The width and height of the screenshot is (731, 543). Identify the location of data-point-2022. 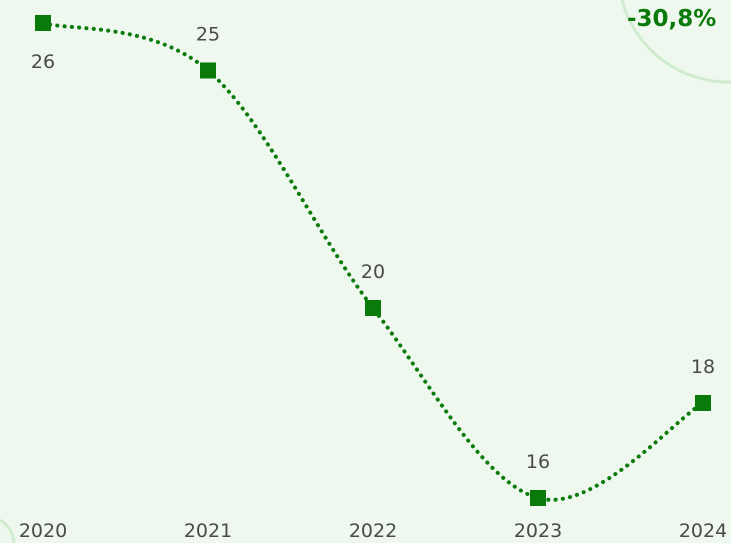
(373, 308).